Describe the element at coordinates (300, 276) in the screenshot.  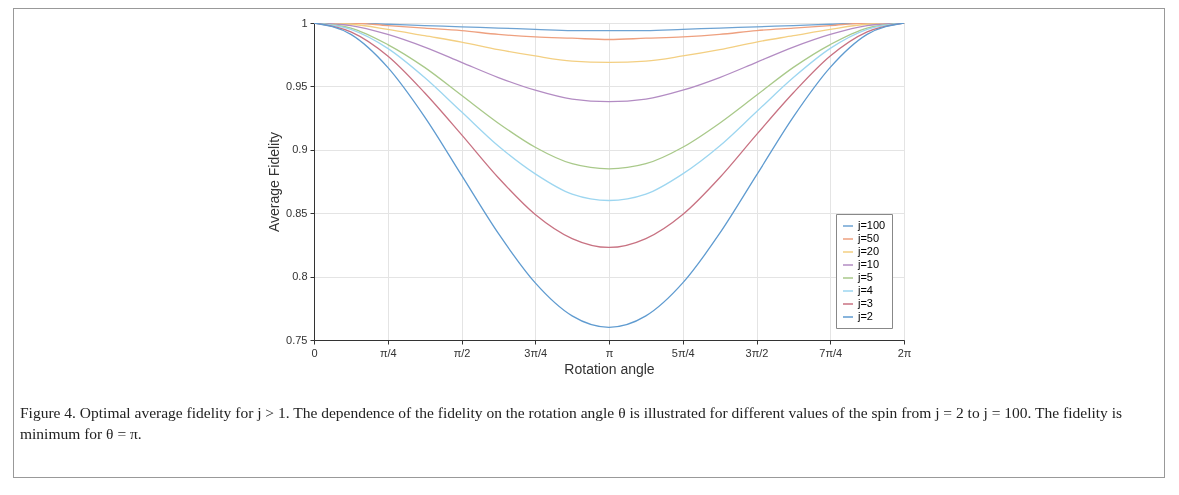
I see `y-tick-label: 0.8` at that location.